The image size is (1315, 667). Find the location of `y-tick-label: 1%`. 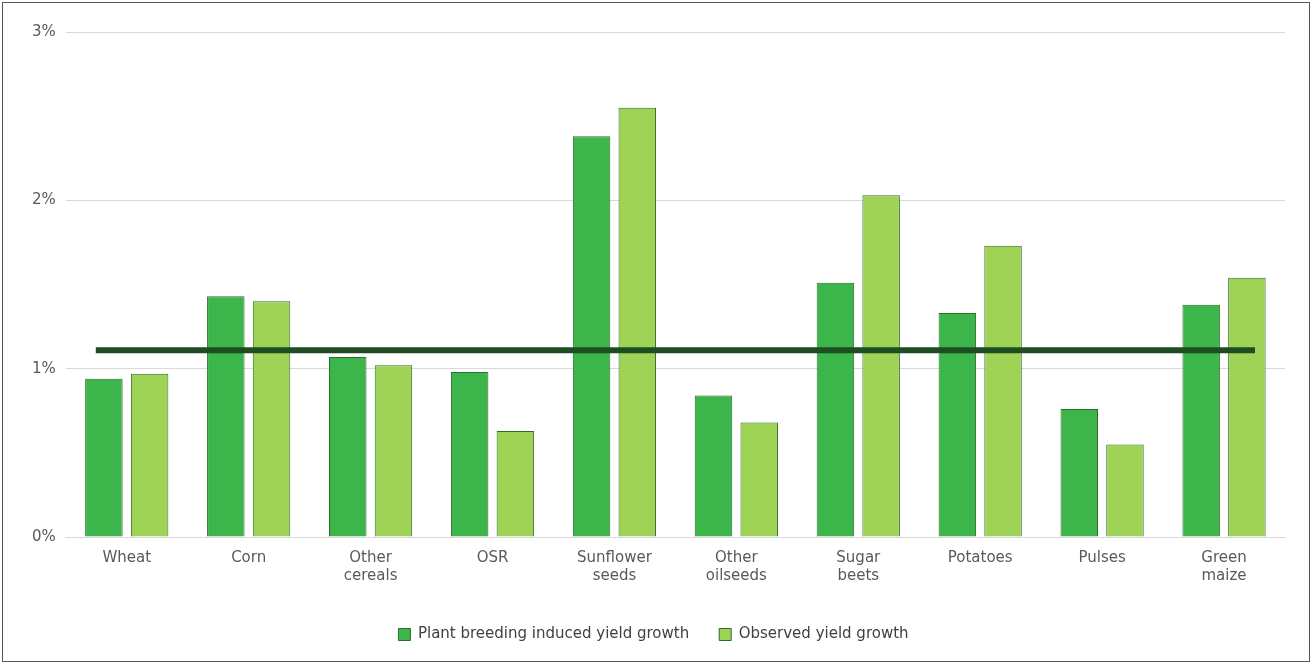

y-tick-label: 1% is located at coordinates (44, 367).